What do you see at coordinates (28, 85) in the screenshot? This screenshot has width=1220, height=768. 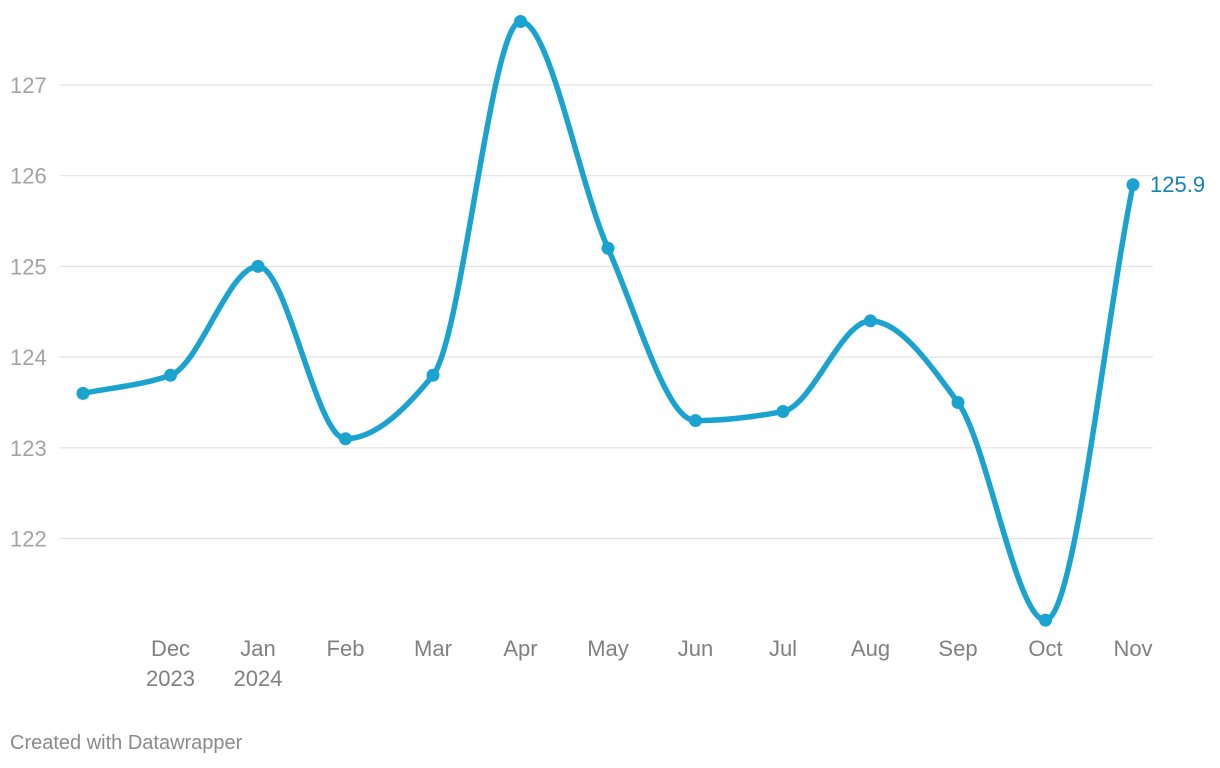 I see `y-tick-label: 127` at bounding box center [28, 85].